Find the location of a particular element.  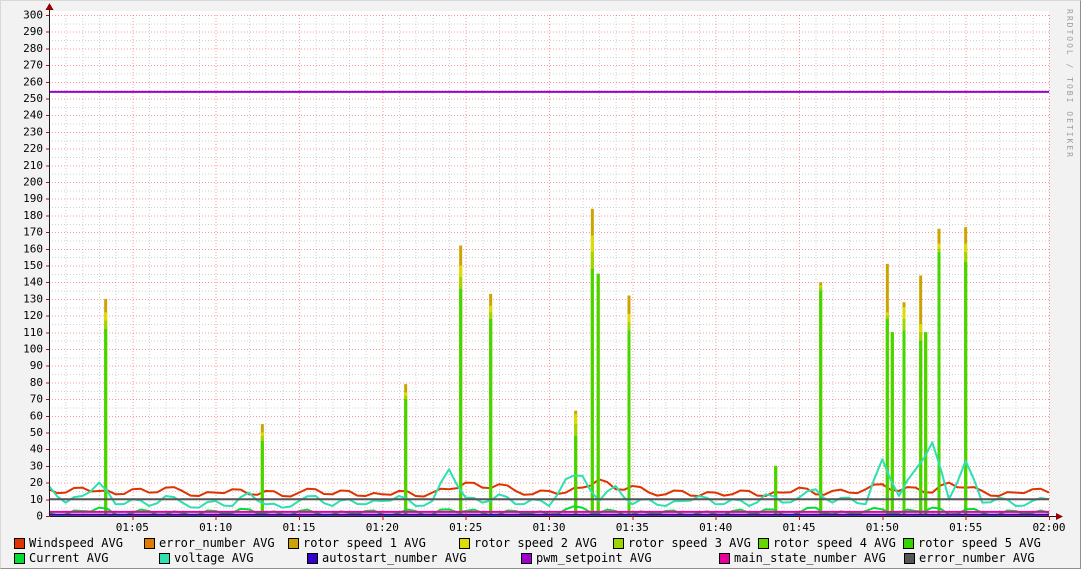

y-tick-label: 230 is located at coordinates (33, 131).